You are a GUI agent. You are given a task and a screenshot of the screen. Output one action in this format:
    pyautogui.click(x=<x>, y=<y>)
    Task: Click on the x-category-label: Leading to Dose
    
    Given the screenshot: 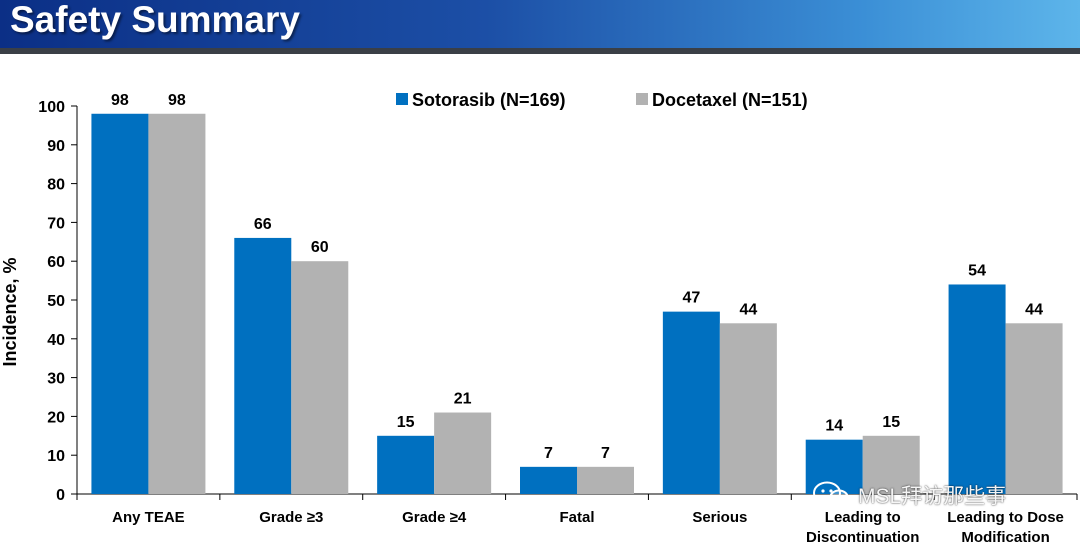 What is the action you would take?
    pyautogui.click(x=1005, y=517)
    